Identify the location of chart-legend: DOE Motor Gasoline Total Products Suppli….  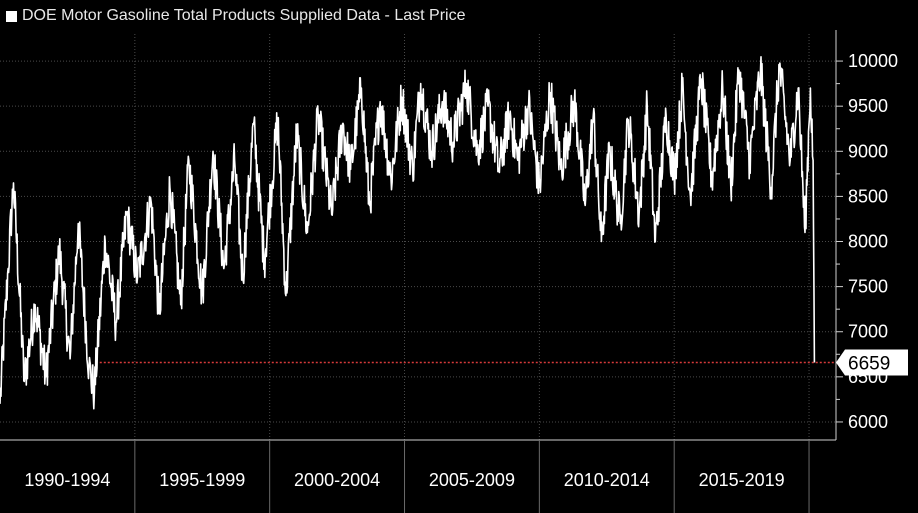
(235, 16).